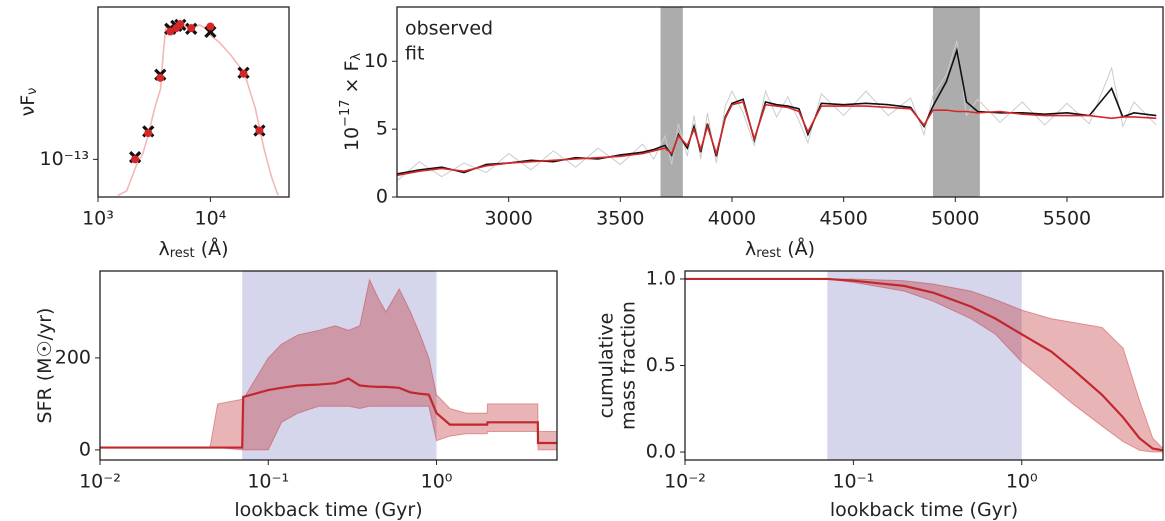 The height and width of the screenshot is (521, 1165). I want to click on y-axis-label: νFν, so click(29, 102).